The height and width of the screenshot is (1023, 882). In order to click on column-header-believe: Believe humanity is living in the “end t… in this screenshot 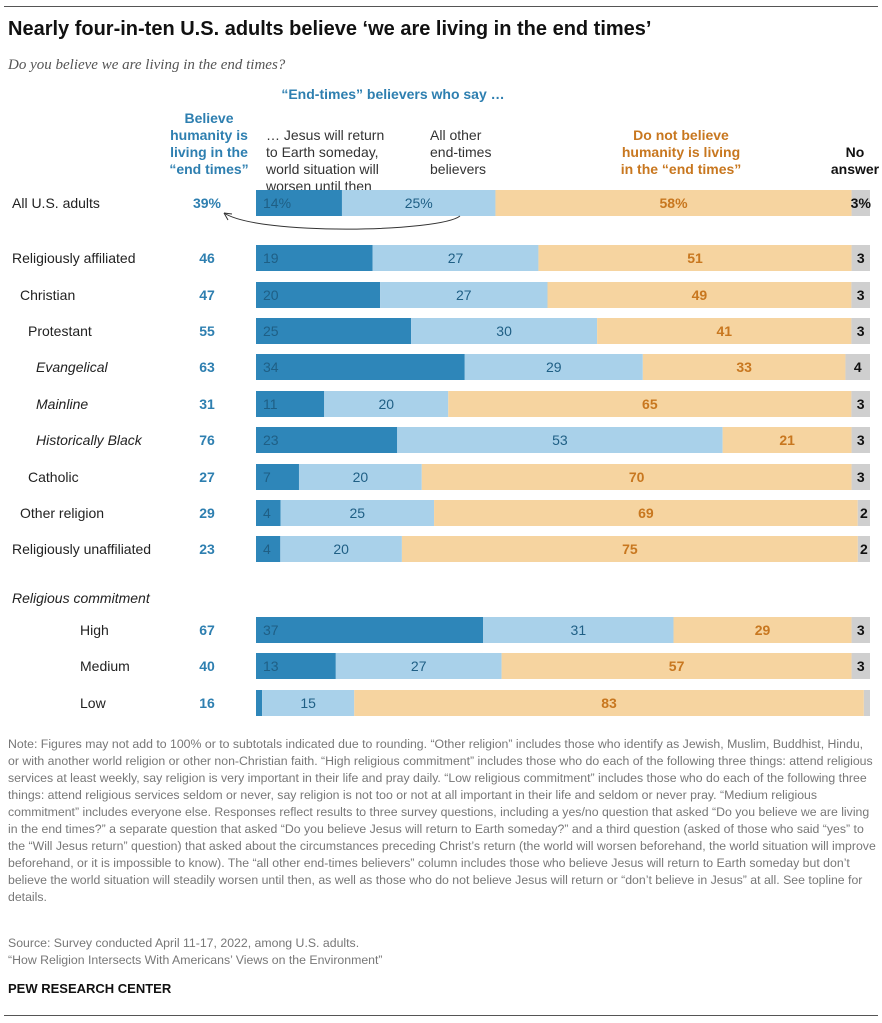, I will do `click(209, 144)`.